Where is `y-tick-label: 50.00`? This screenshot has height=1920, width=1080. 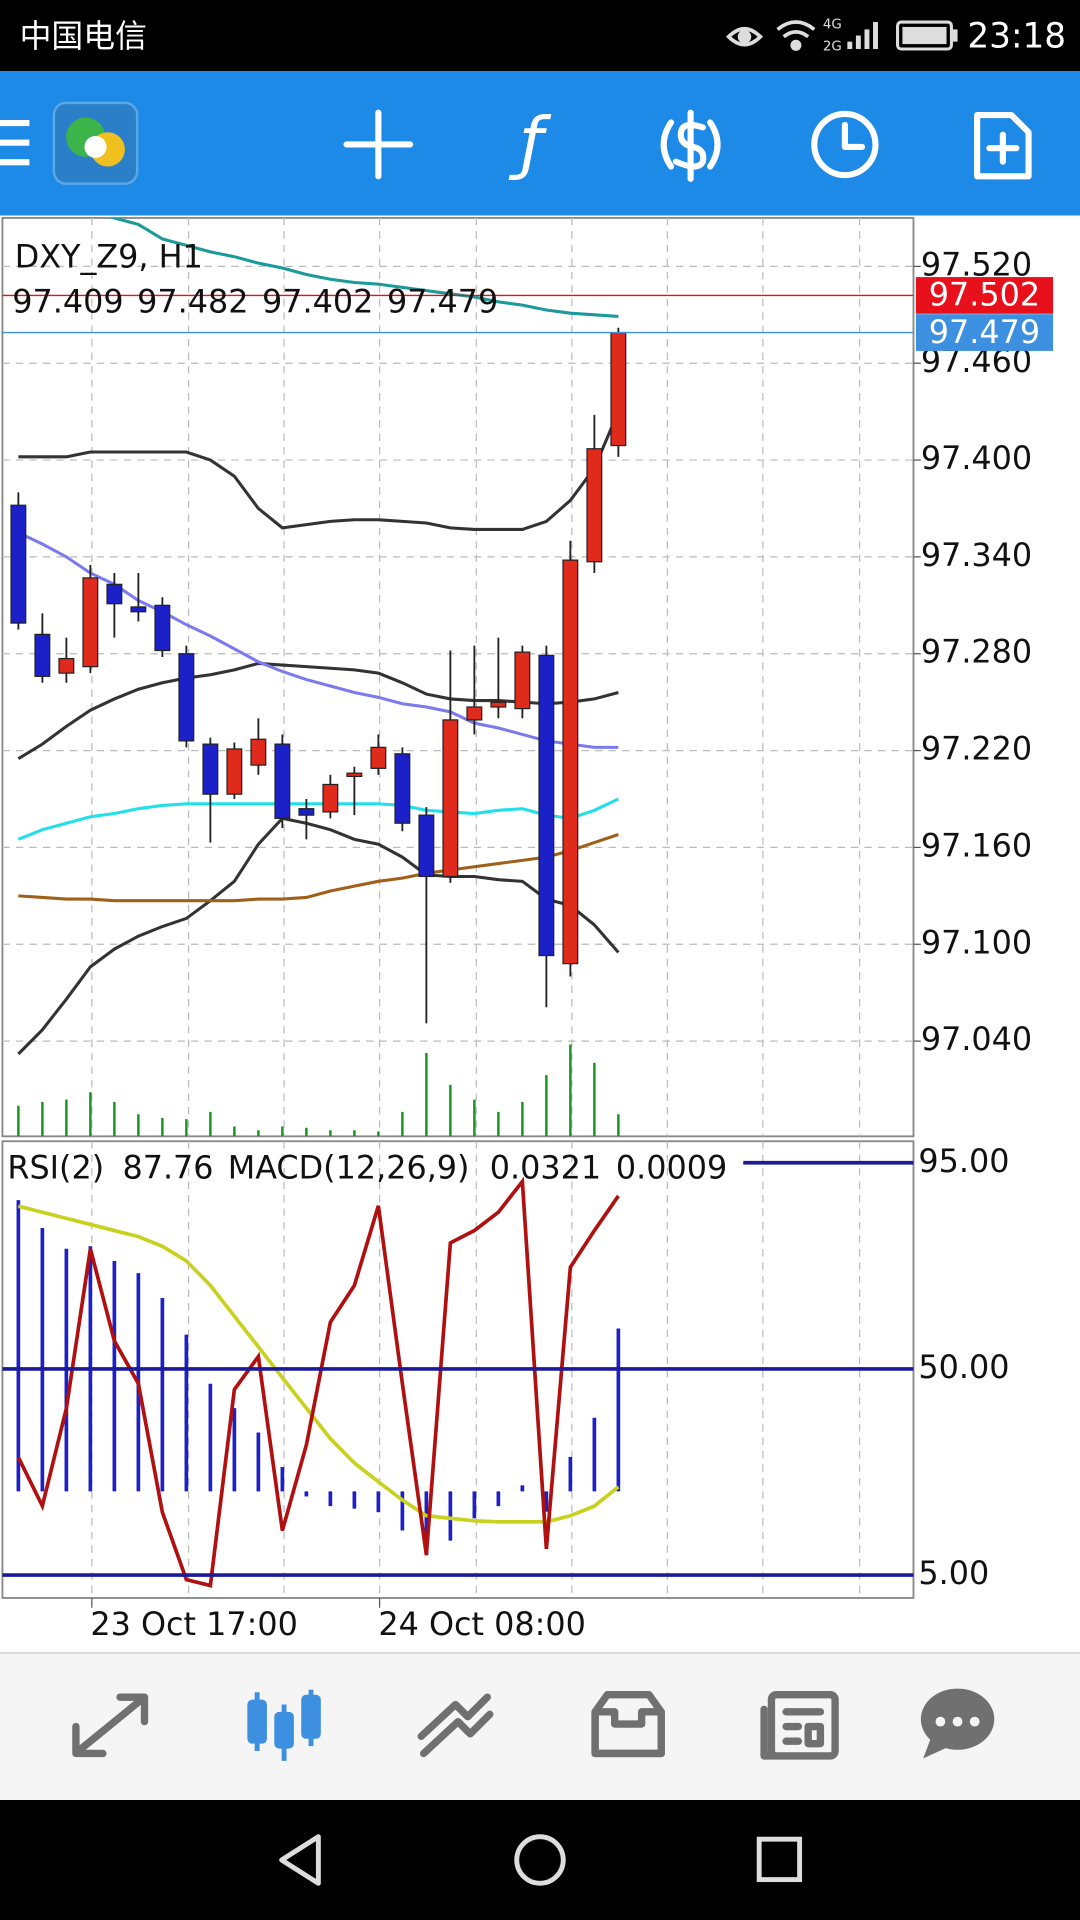
y-tick-label: 50.00 is located at coordinates (963, 1367).